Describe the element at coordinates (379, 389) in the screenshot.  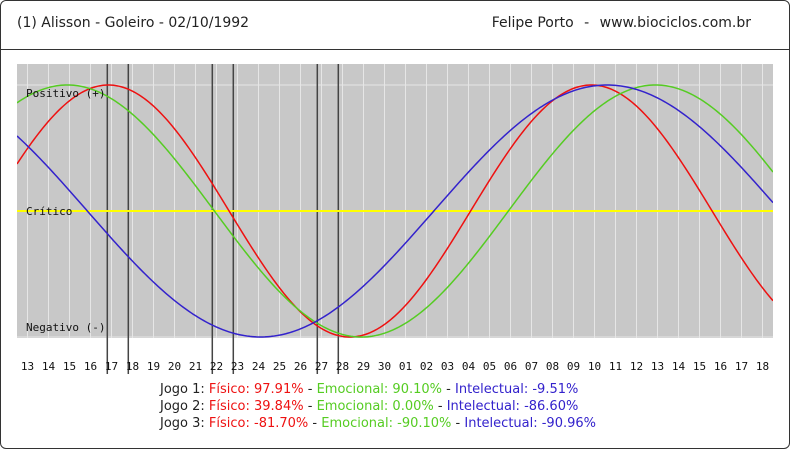
I see `emocional-value: Emocional: 90.10%` at that location.